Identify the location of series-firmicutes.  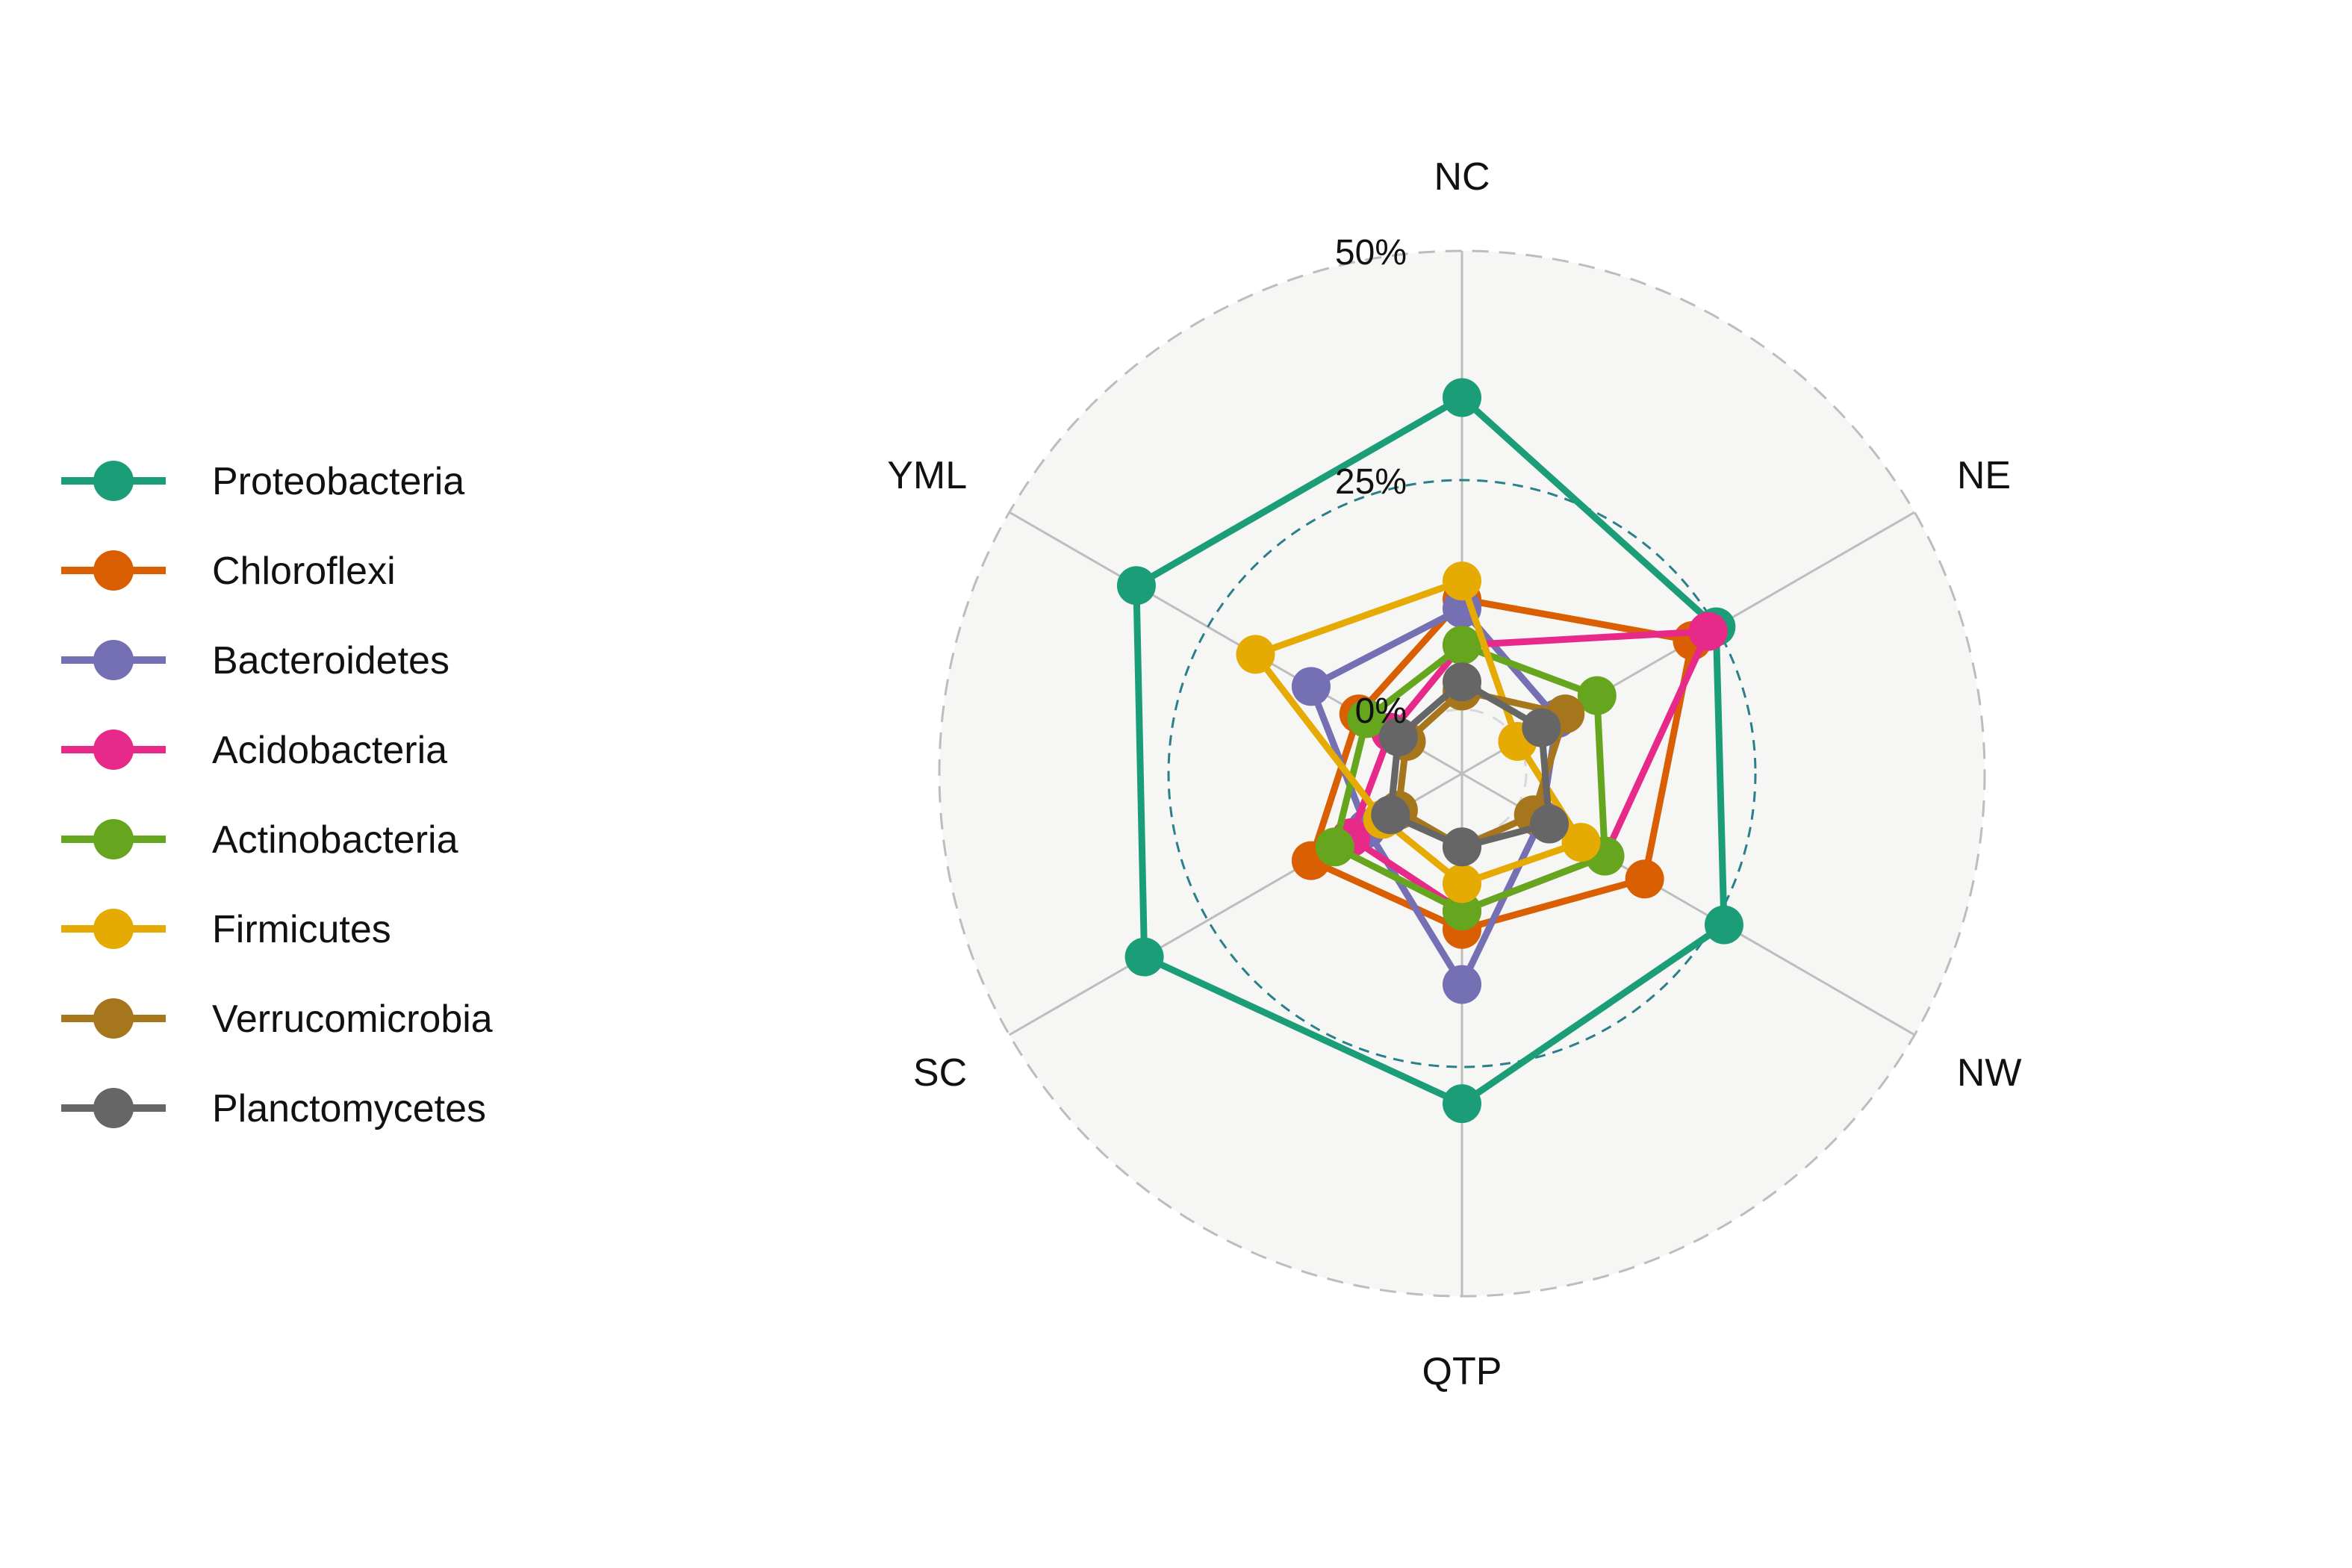
(1418, 732).